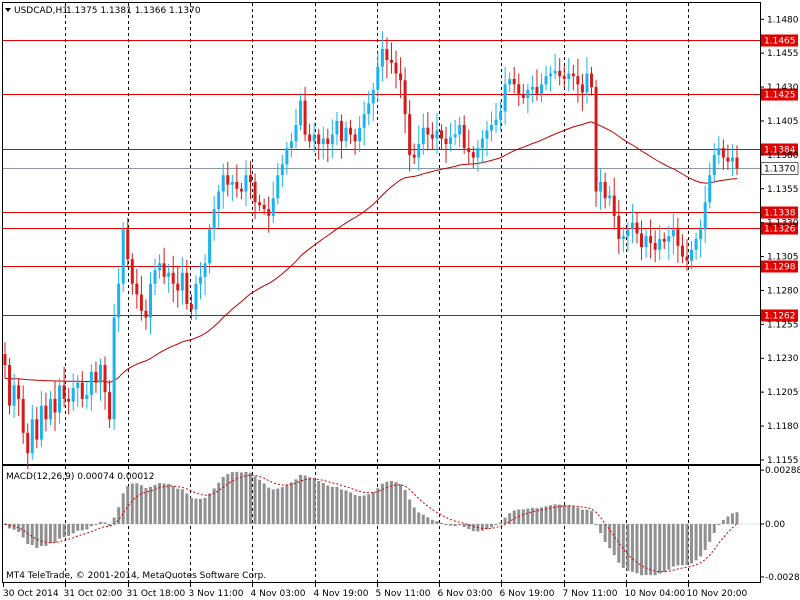 This screenshot has width=800, height=600. I want to click on price-axis-label: 1.1455, so click(783, 54).